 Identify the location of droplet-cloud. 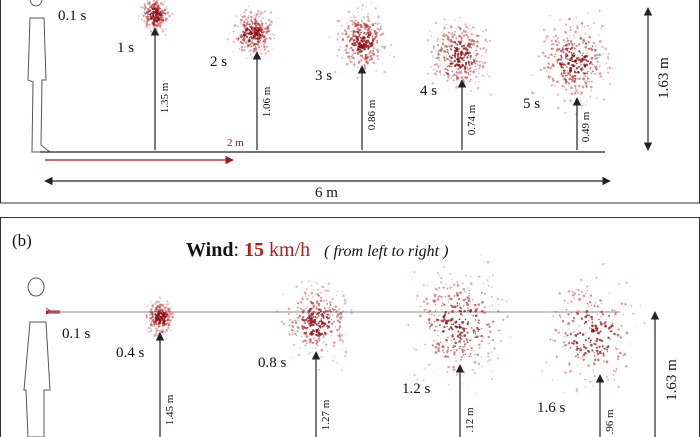
(160, 318).